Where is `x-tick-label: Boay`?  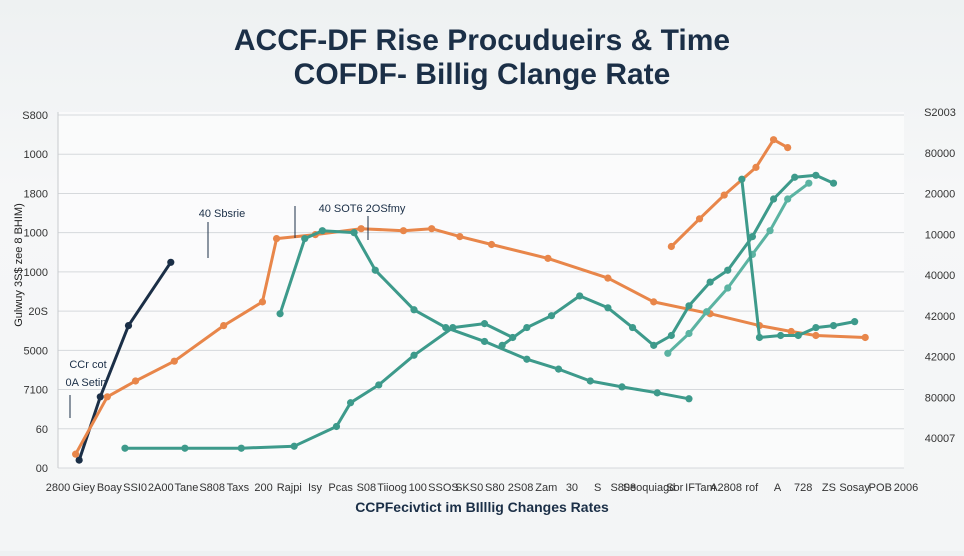 x-tick-label: Boay is located at coordinates (110, 488).